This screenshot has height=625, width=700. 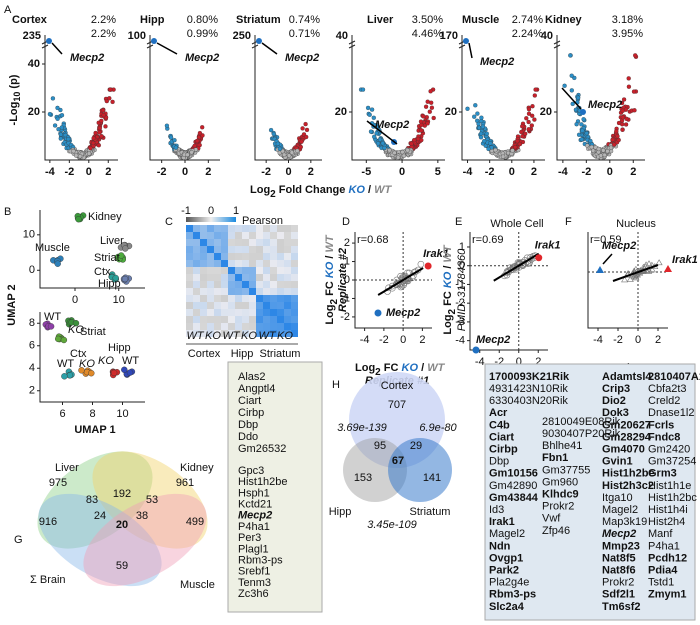 I want to click on cluster-label: WT, so click(x=52, y=317).